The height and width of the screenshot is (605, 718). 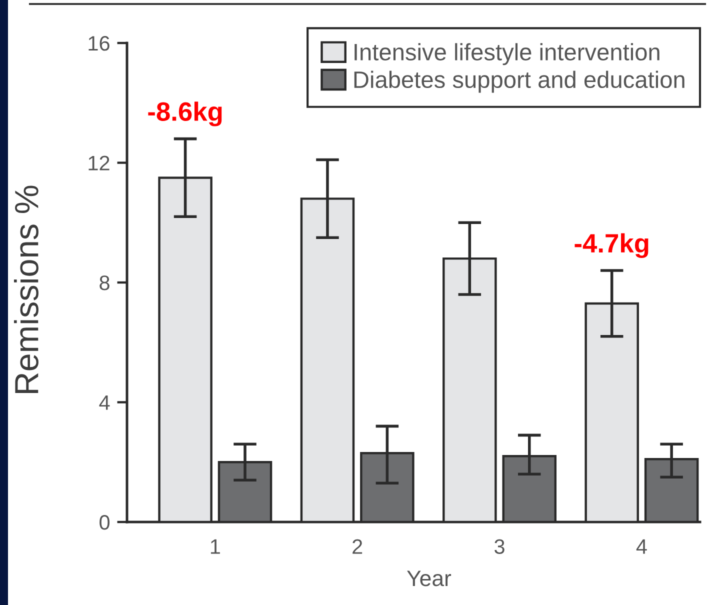 I want to click on x-axis-title: Year, so click(x=429, y=578).